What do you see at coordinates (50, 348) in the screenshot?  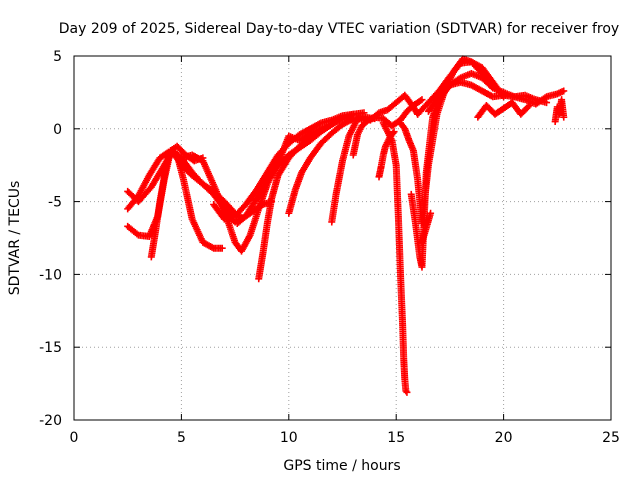 I see `y-tick-label: -15` at bounding box center [50, 348].